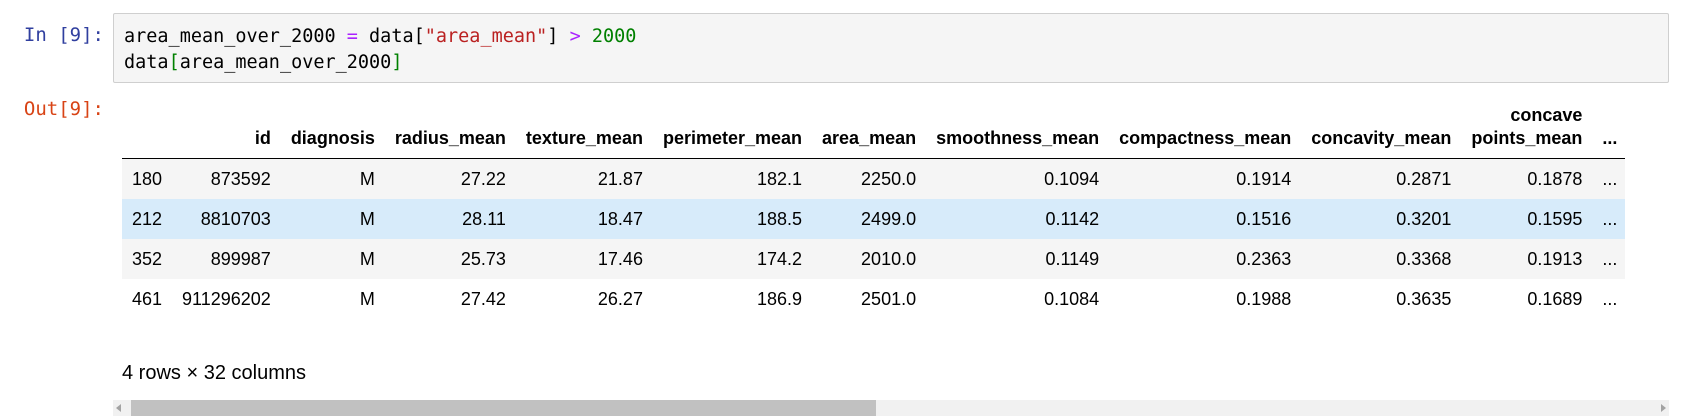 Image resolution: width=1682 pixels, height=416 pixels. I want to click on code-line-2: data[area_mean_over_2000], so click(263, 62).